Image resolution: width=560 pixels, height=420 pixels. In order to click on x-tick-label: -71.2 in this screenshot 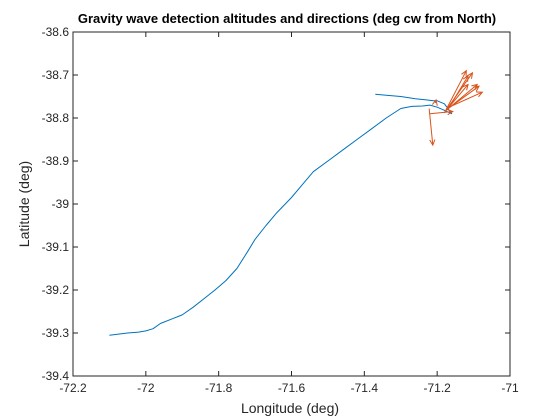, I will do `click(437, 388)`.